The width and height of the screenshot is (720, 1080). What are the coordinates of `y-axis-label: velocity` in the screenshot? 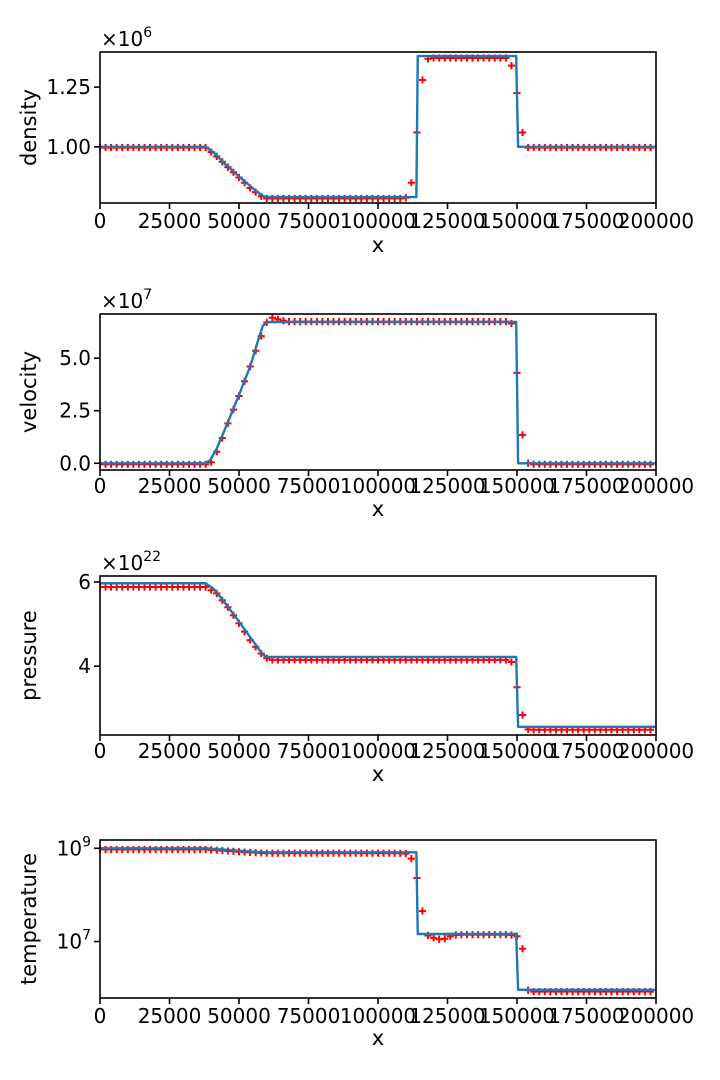 It's located at (29, 392).